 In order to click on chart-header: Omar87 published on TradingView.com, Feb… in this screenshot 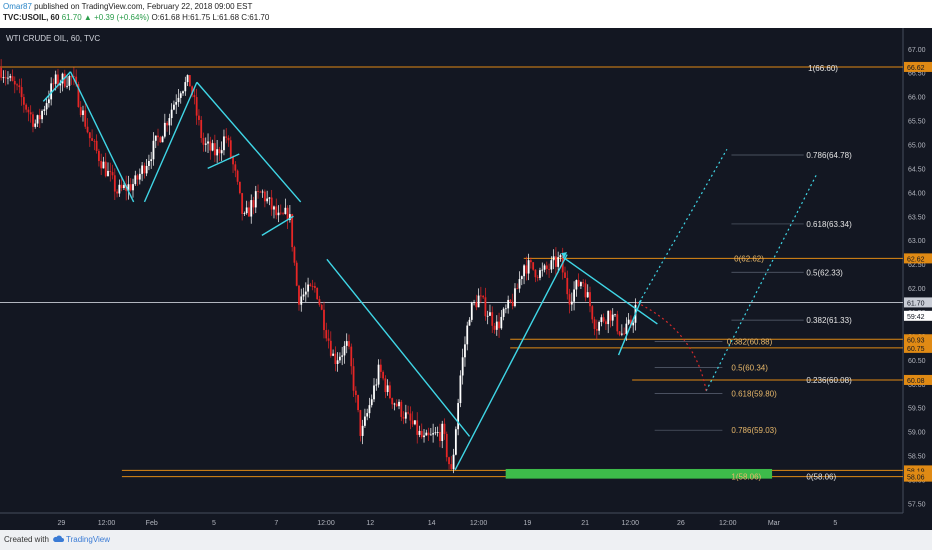, I will do `click(466, 14)`.